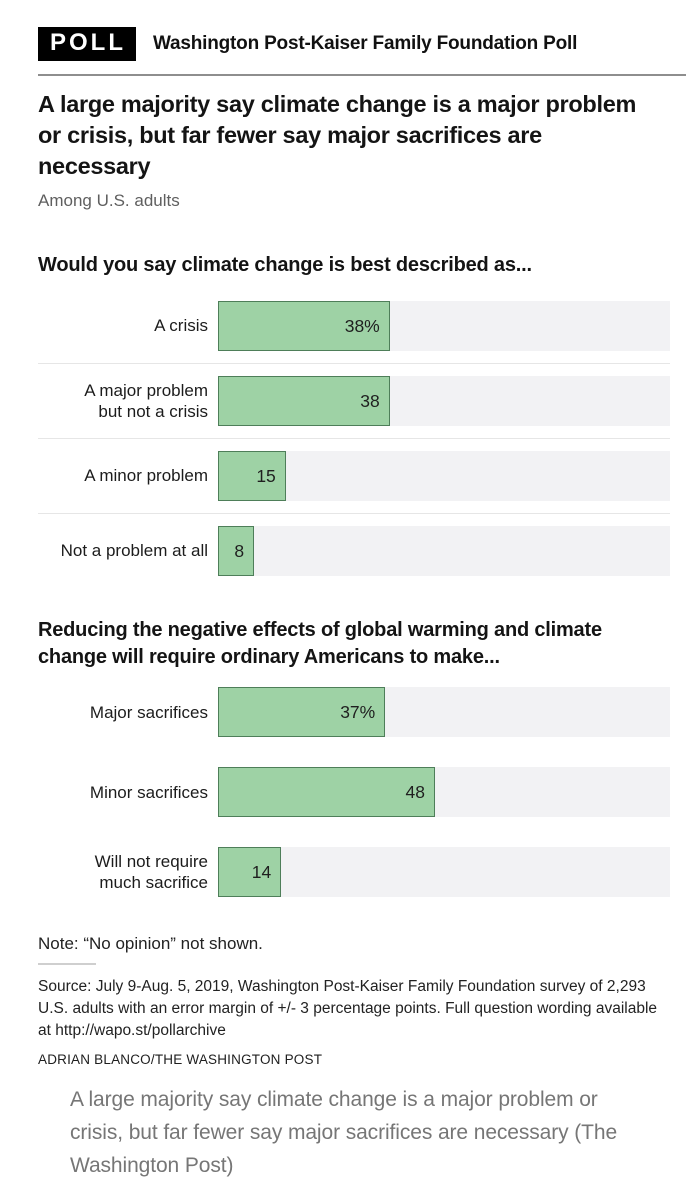 This screenshot has height=1183, width=698. I want to click on bar-row: Will not require much sacrifice 14, so click(354, 872).